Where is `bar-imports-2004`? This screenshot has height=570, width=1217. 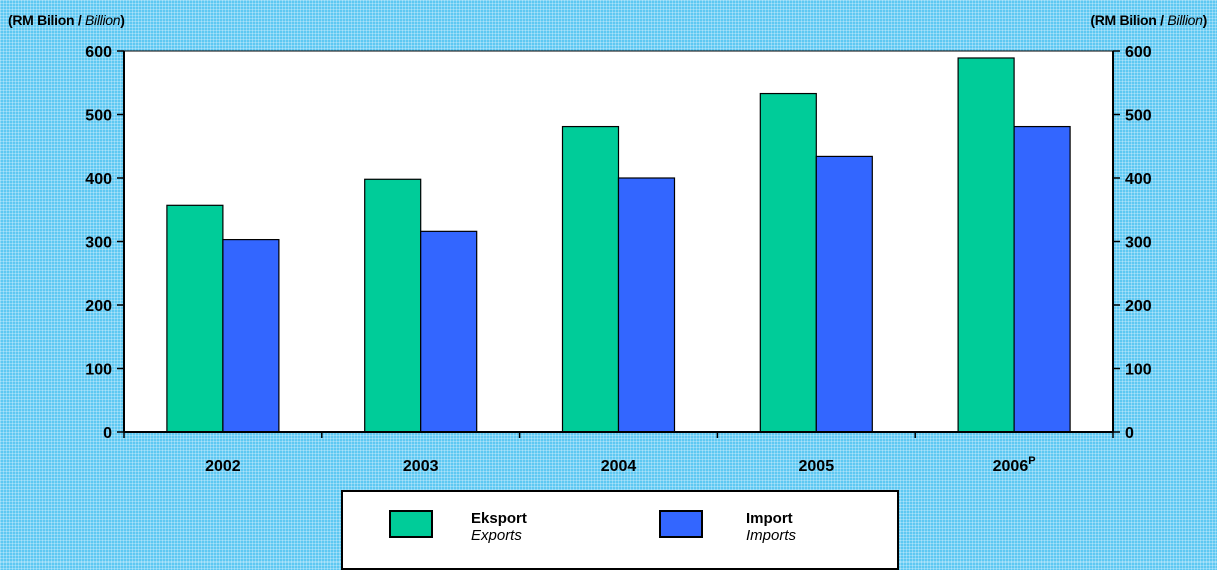
bar-imports-2004 is located at coordinates (646, 305).